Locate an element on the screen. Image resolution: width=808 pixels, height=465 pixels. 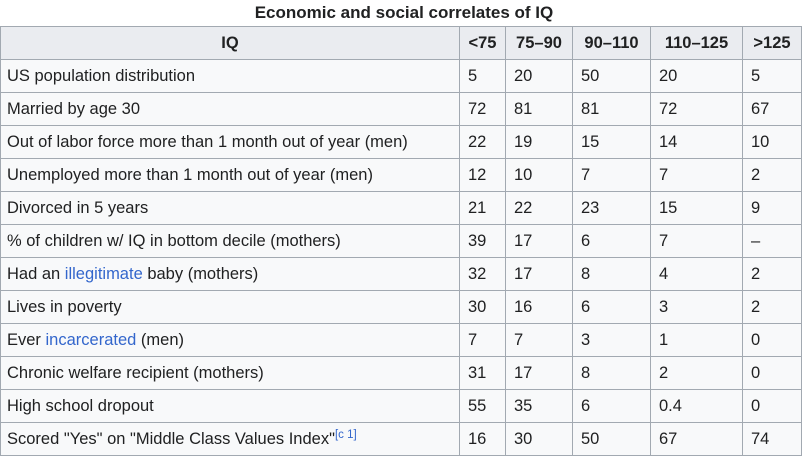
cell-value: 35 is located at coordinates (539, 406).